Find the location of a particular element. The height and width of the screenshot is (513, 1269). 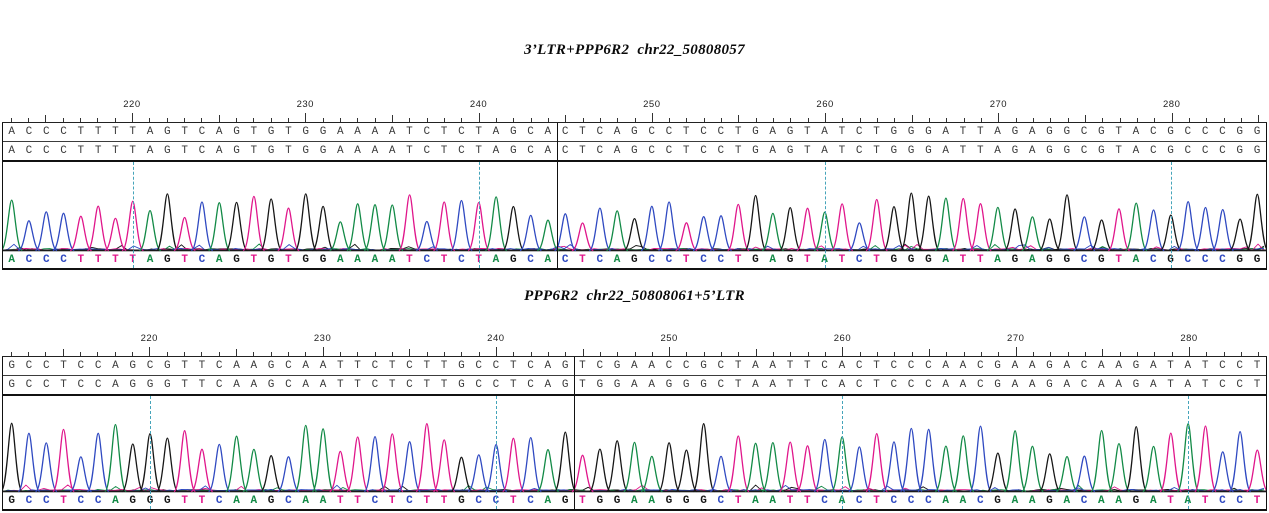

panel-title: PPP6R2 chr22_50808061+5’LTR is located at coordinates (634, 296).